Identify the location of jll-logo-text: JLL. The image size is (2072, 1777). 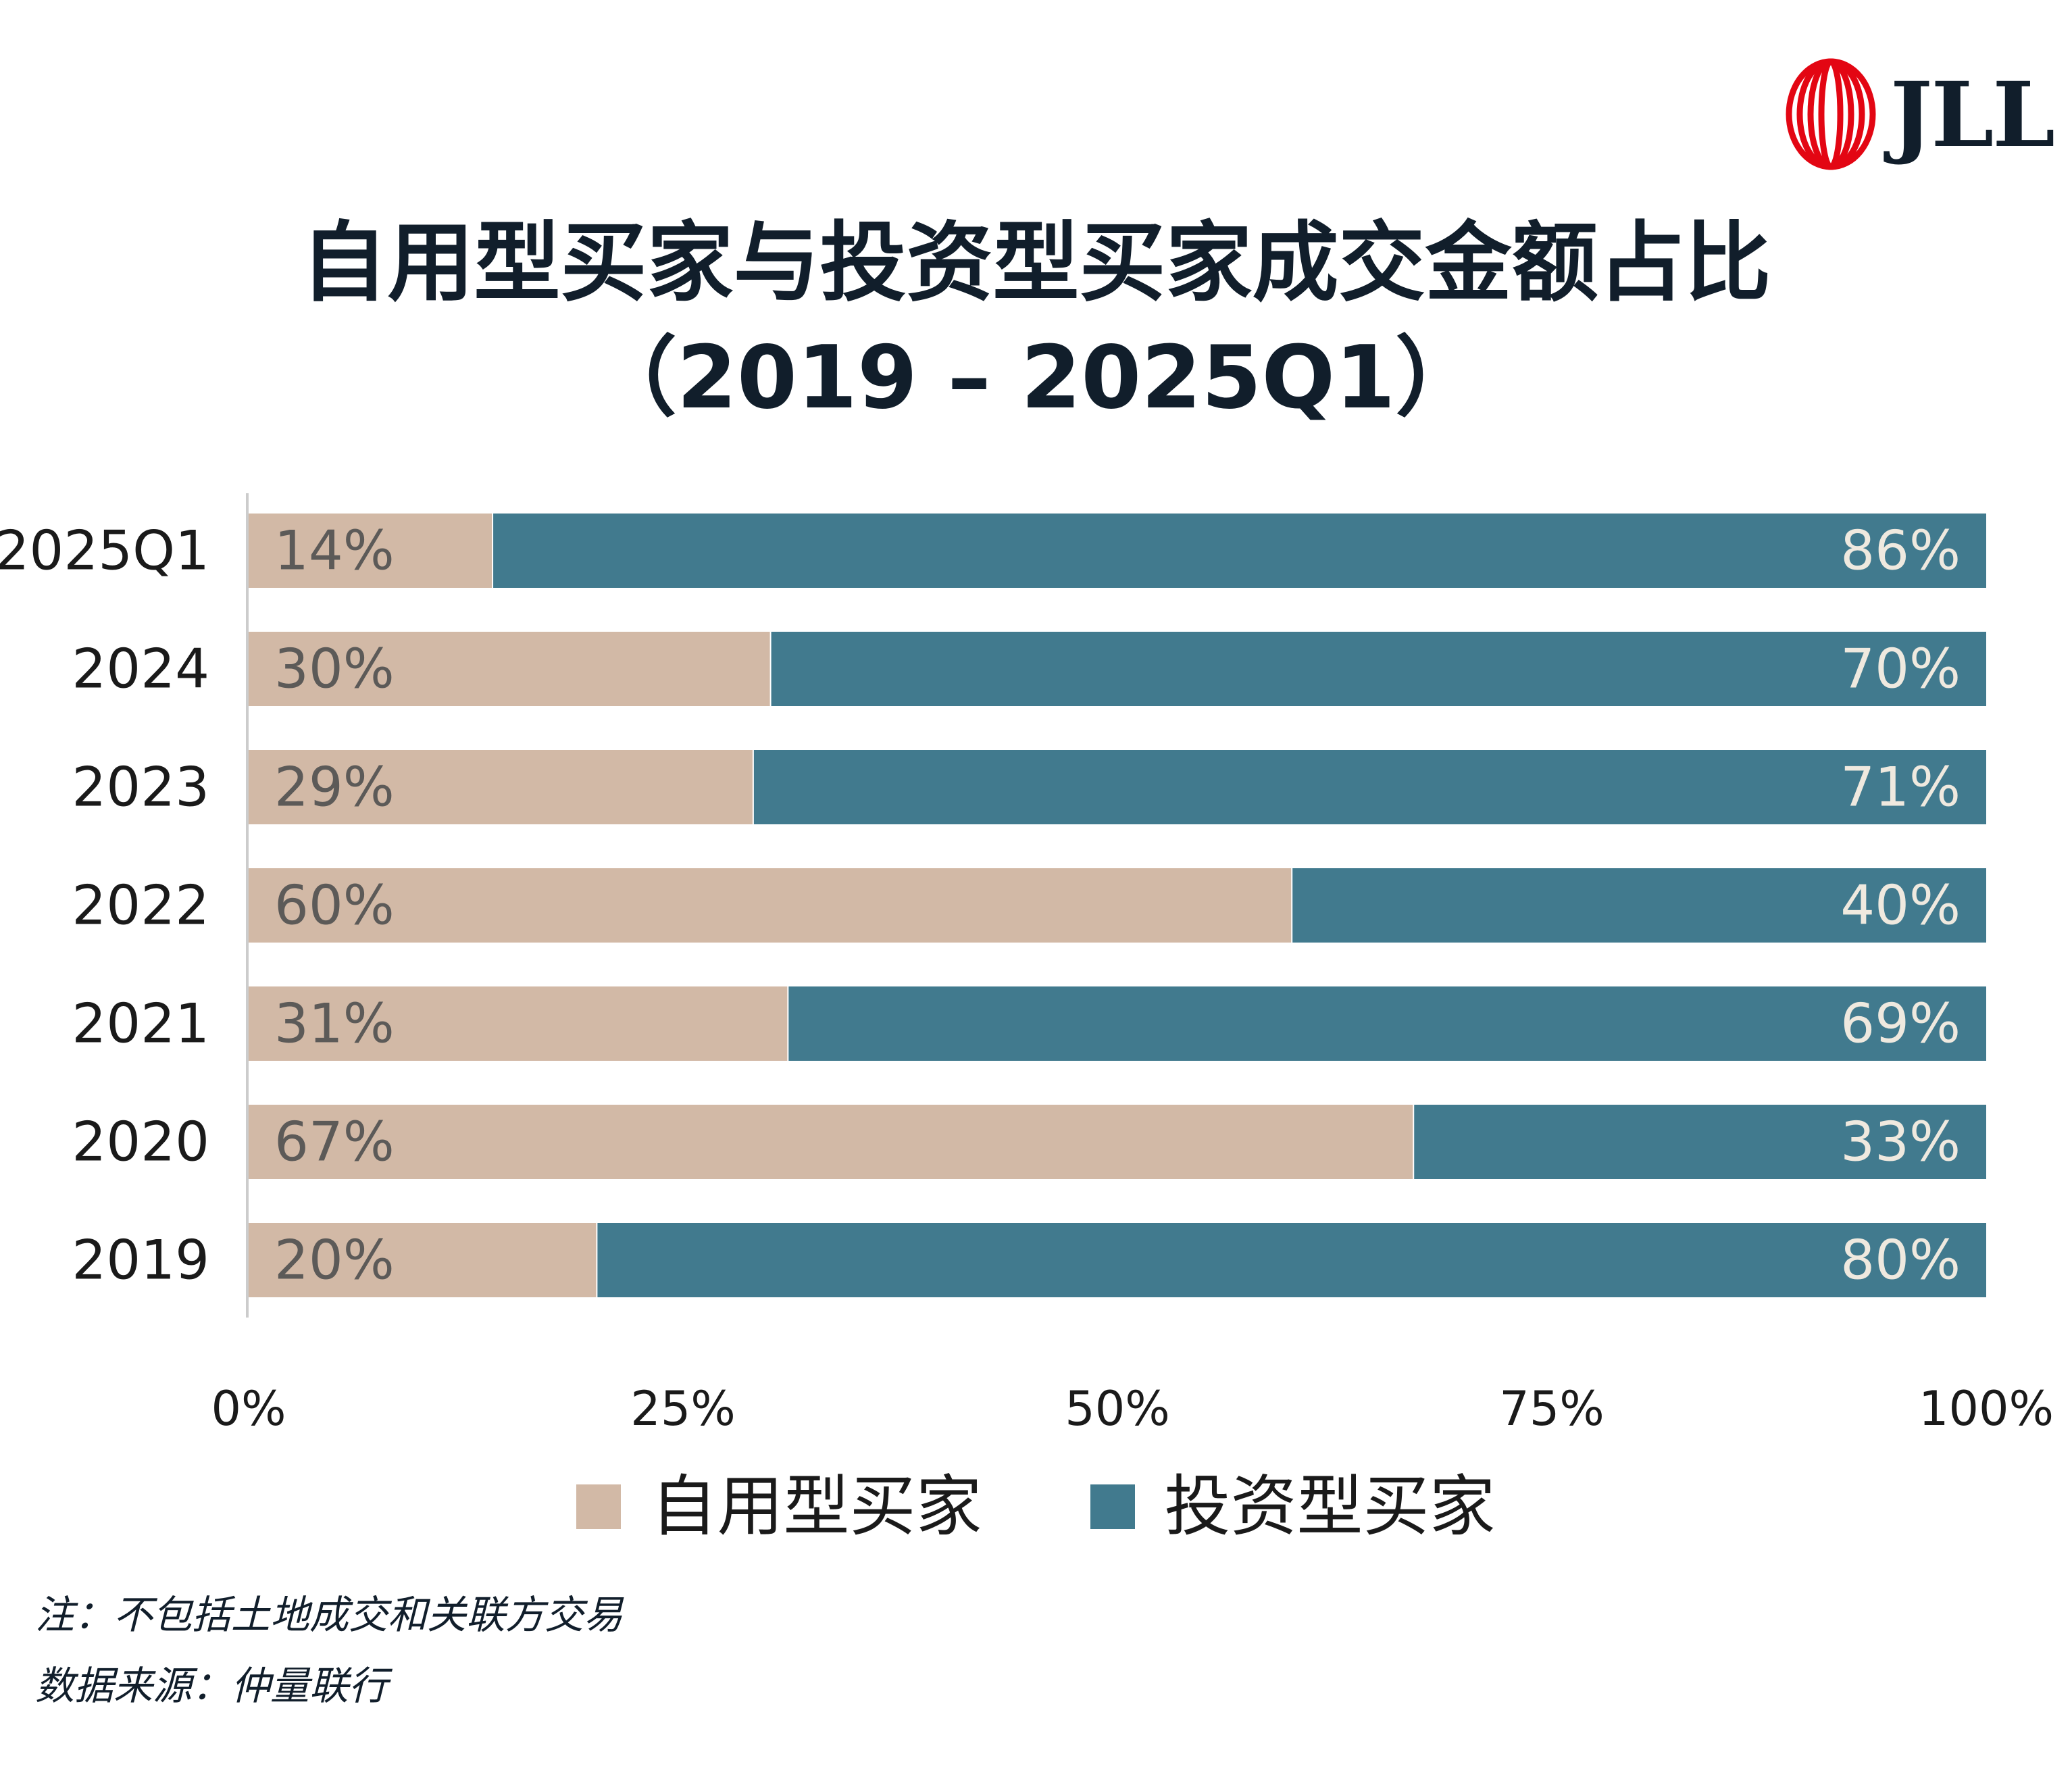
(1972, 115).